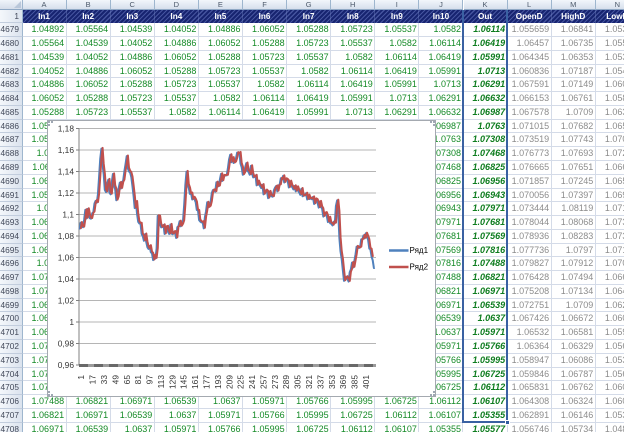 This screenshot has width=624, height=432. Describe the element at coordinates (263, 382) in the screenshot. I see `svg-text: 257` at that location.